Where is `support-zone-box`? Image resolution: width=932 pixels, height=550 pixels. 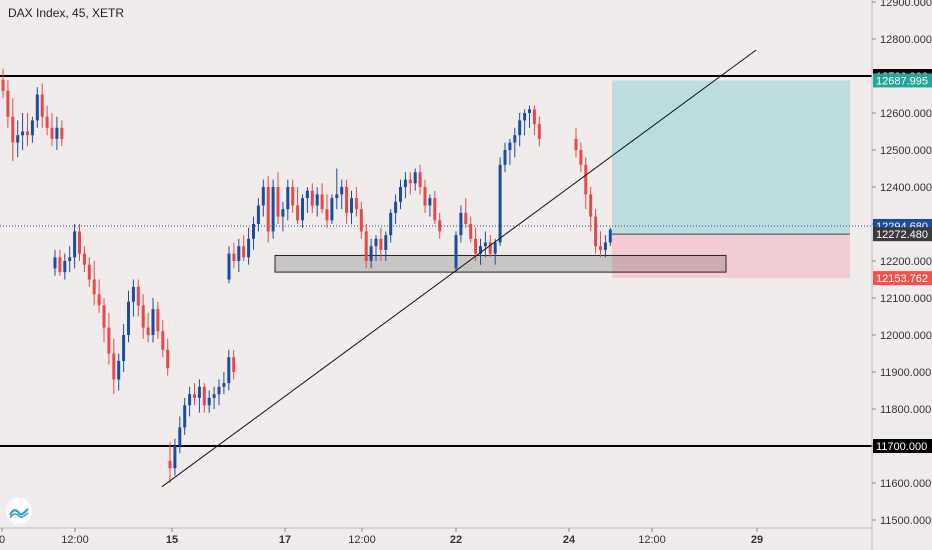 support-zone-box is located at coordinates (500, 263).